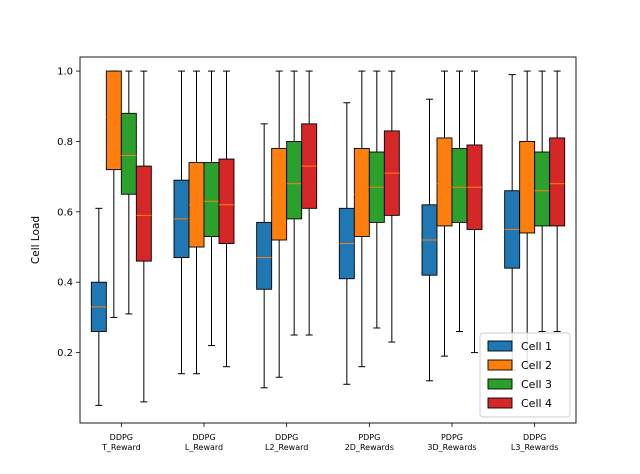  Describe the element at coordinates (369, 447) in the screenshot. I see `x-category-label: 2D_Rewards` at that location.